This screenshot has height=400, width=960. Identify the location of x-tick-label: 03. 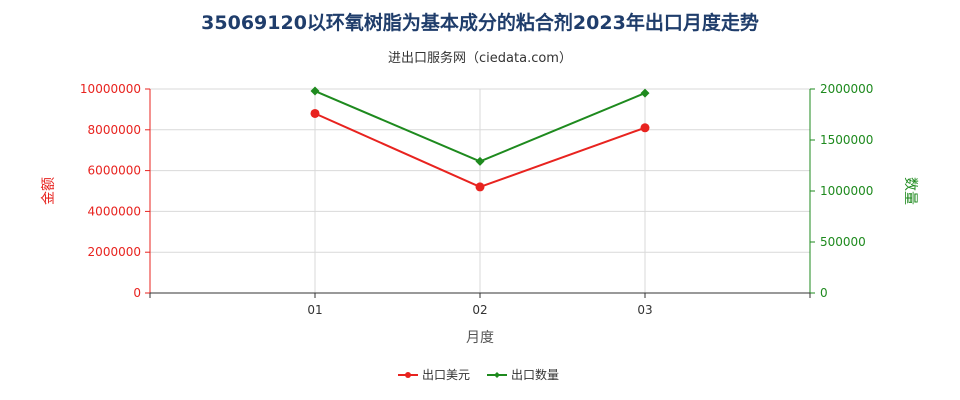
(644, 310).